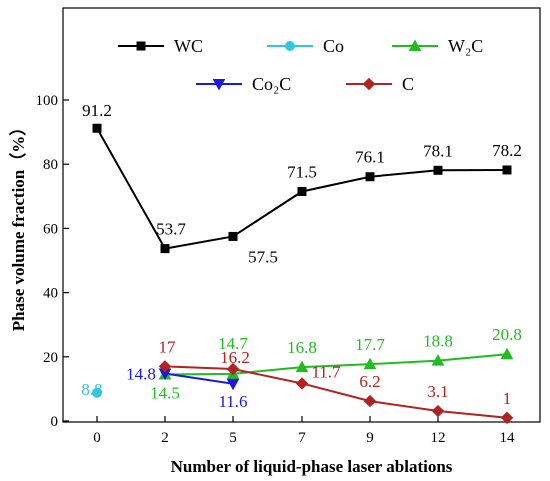 The height and width of the screenshot is (481, 550). What do you see at coordinates (302, 171) in the screenshot?
I see `data-label-wc: 71.5` at bounding box center [302, 171].